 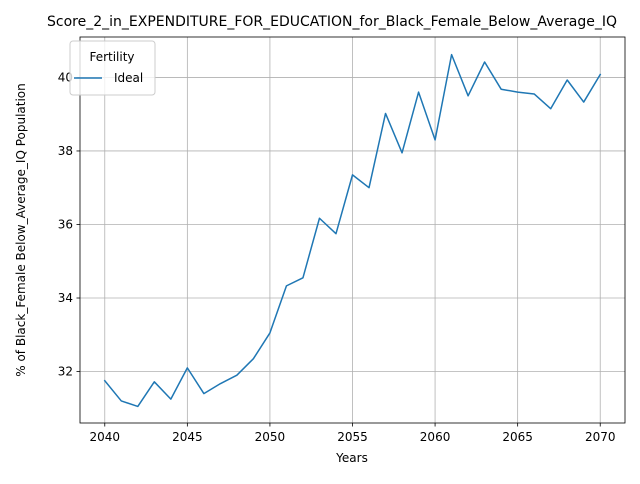 I want to click on legend-title: Fertility, so click(x=111, y=57).